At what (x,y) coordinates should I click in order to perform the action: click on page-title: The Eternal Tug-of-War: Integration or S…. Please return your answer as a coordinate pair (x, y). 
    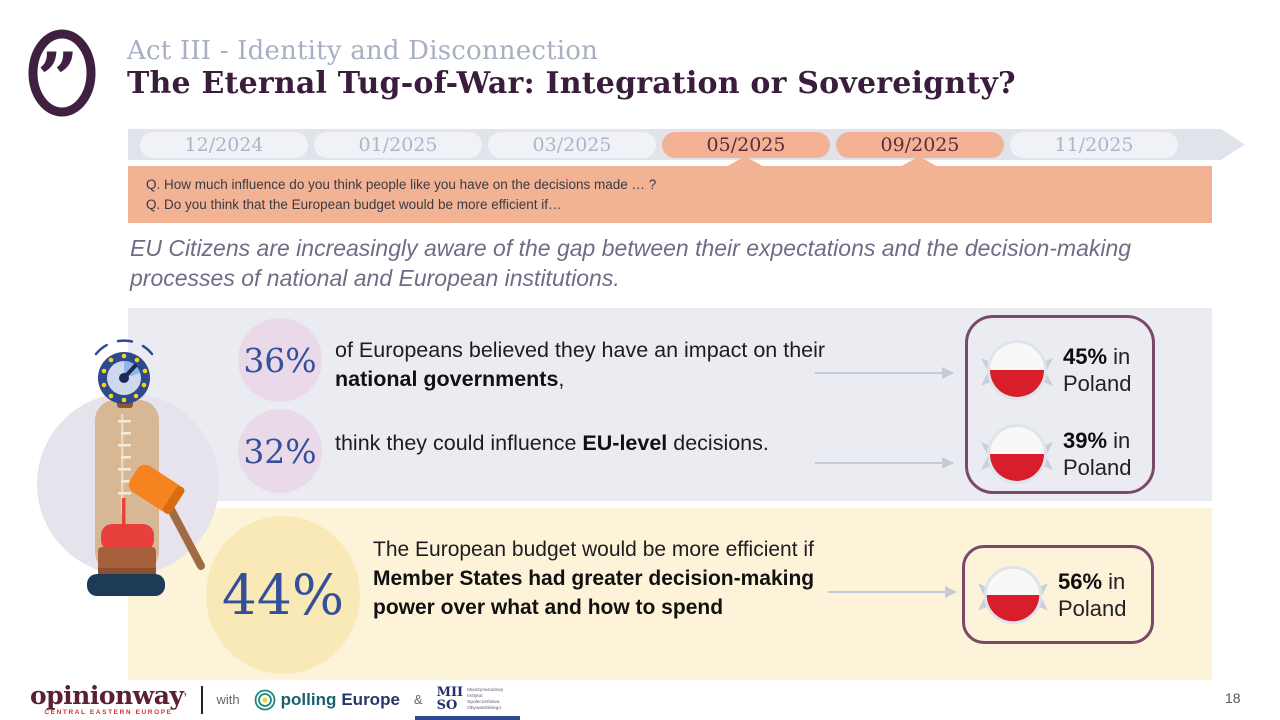
    Looking at the image, I should click on (571, 83).